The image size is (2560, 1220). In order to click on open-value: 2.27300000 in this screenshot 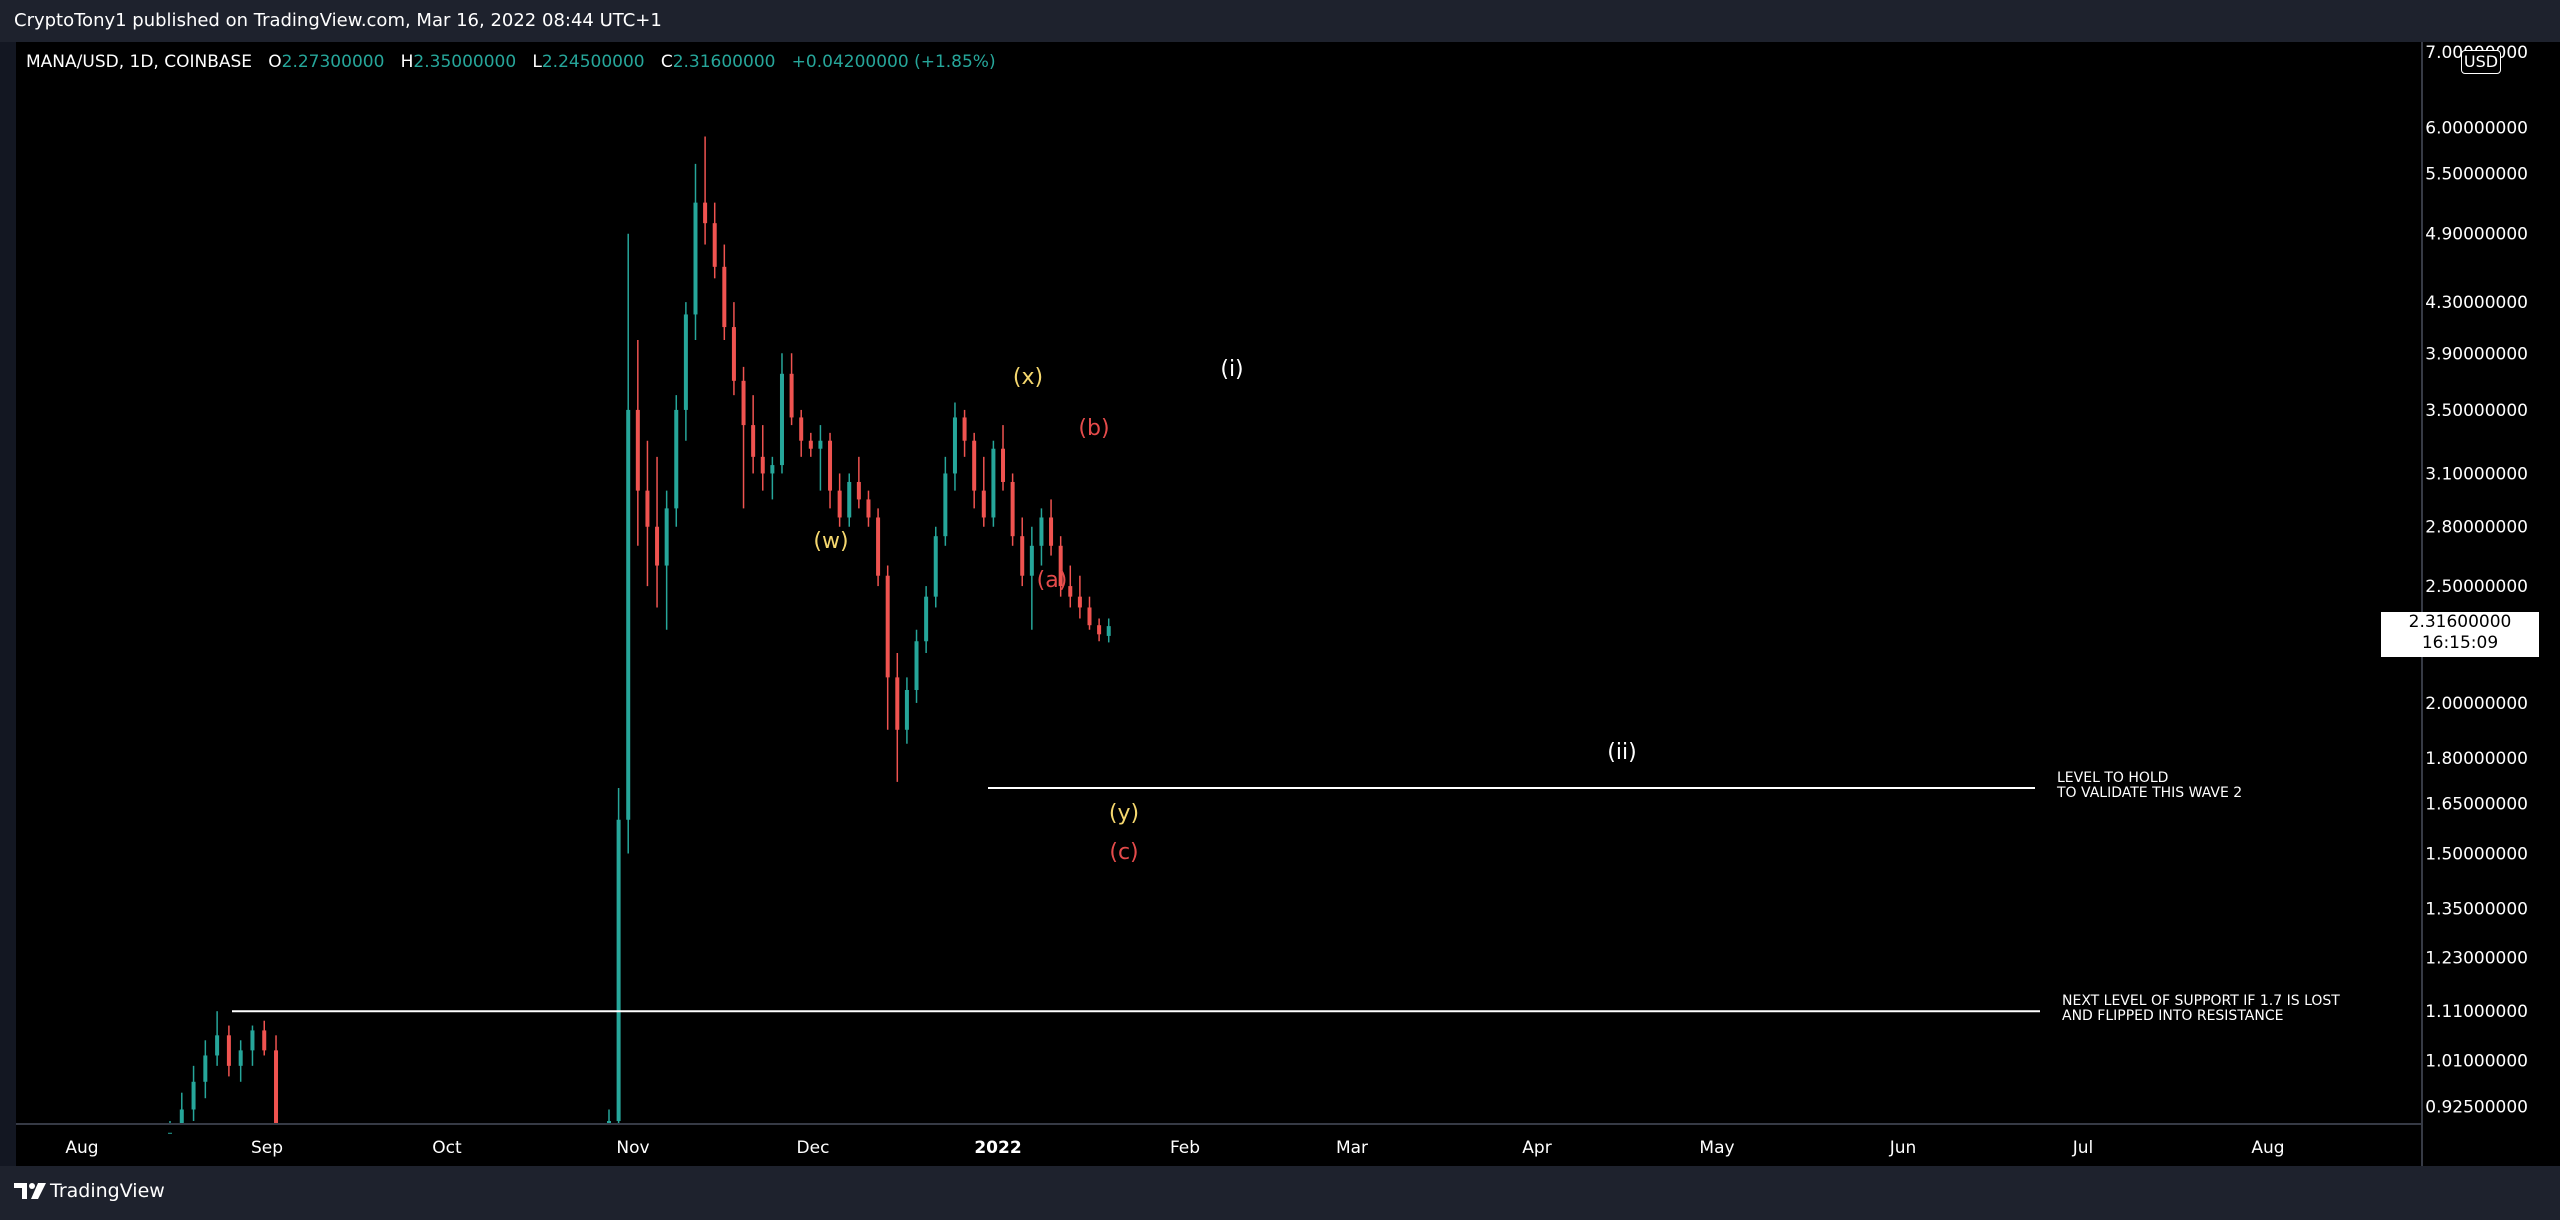, I will do `click(333, 62)`.